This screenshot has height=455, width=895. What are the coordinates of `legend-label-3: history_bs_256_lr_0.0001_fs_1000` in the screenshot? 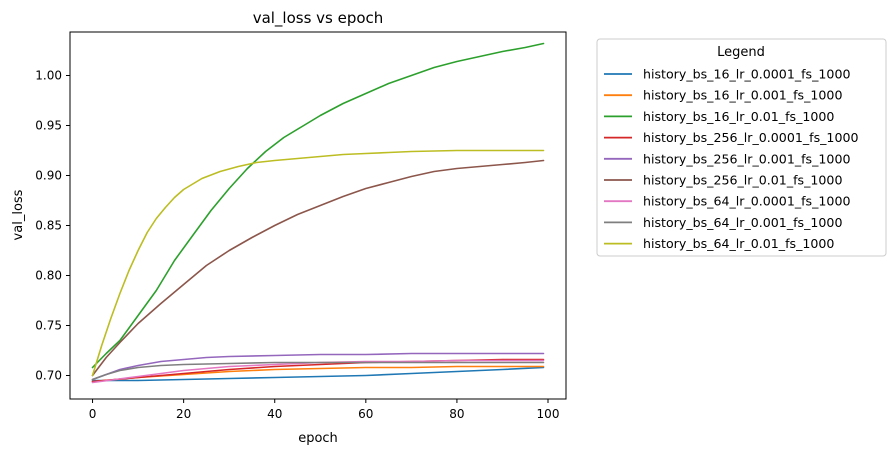 It's located at (750, 137).